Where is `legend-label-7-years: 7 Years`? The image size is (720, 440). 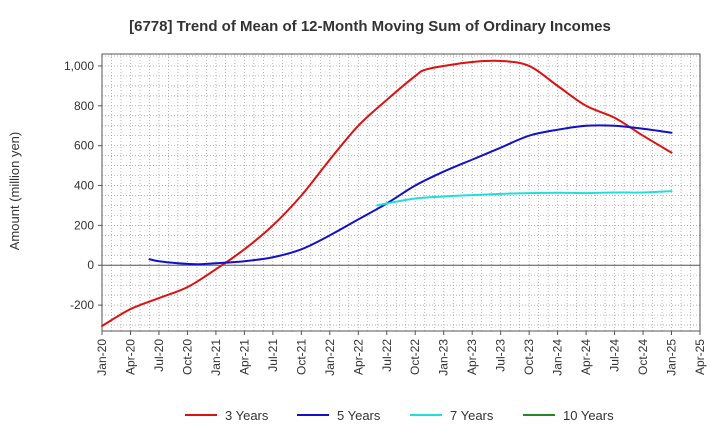 legend-label-7-years: 7 Years is located at coordinates (472, 415).